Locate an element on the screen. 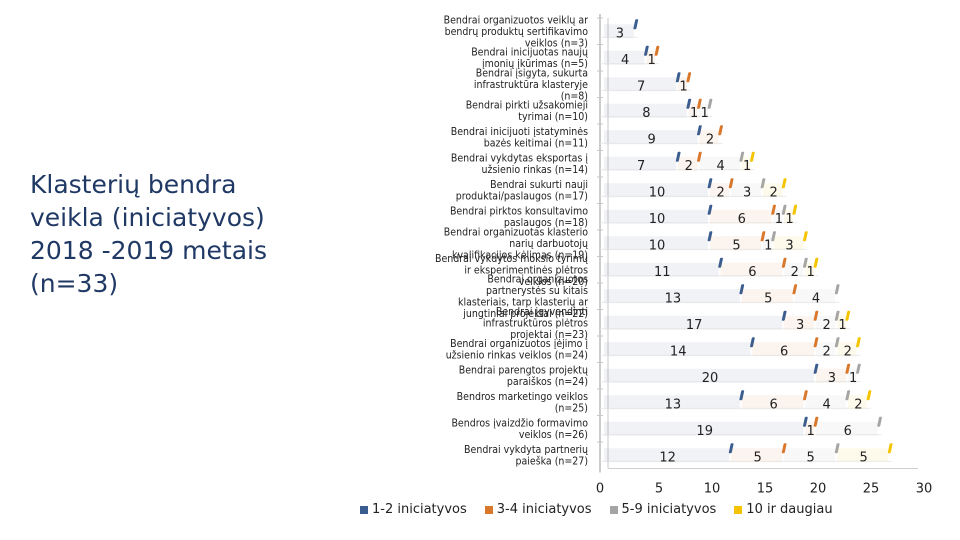 Image resolution: width=960 pixels, height=540 pixels. x-tick-label: 10 is located at coordinates (712, 489).